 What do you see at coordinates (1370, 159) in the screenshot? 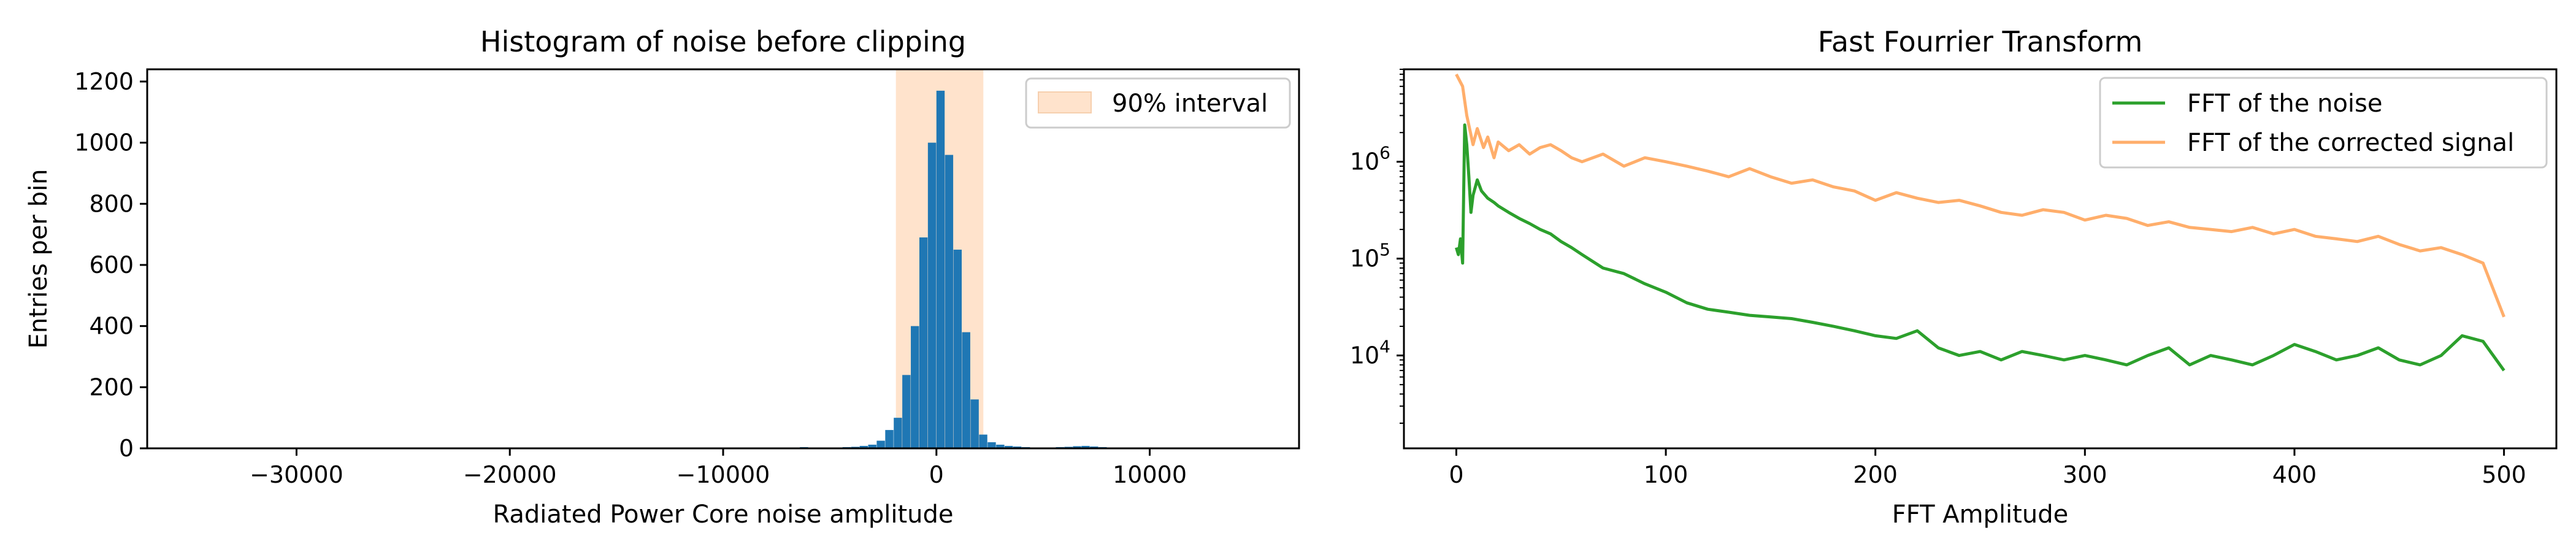
I see `y-tick-label: 10⁶` at bounding box center [1370, 159].